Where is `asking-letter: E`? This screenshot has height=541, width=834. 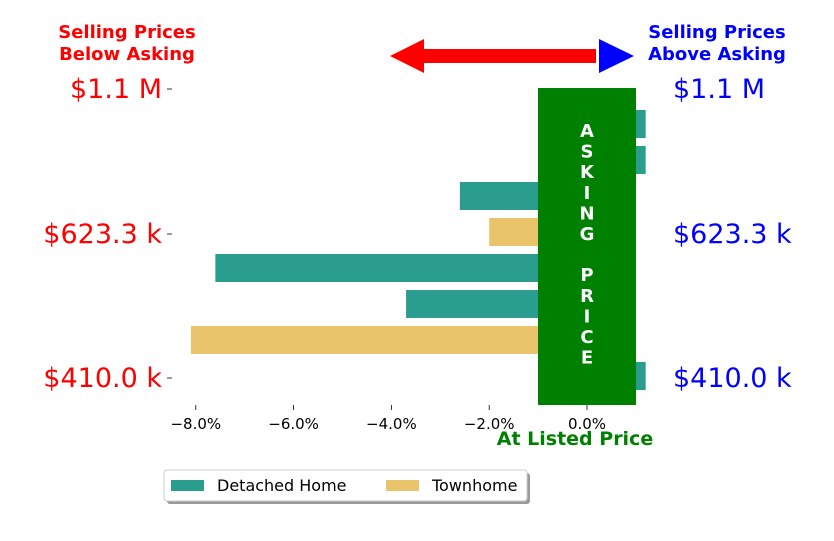 asking-letter: E is located at coordinates (587, 358).